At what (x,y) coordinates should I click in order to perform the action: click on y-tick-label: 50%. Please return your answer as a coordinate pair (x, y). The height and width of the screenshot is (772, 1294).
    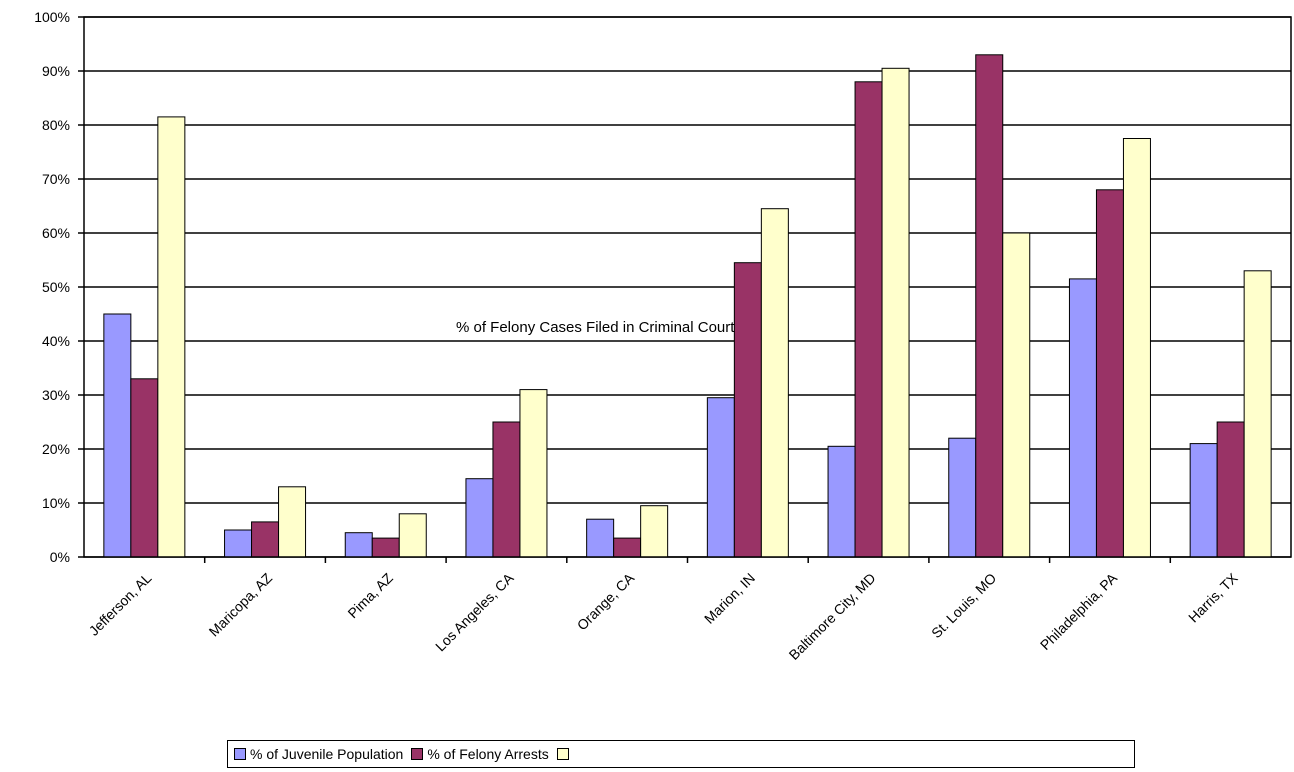
    Looking at the image, I should click on (56, 287).